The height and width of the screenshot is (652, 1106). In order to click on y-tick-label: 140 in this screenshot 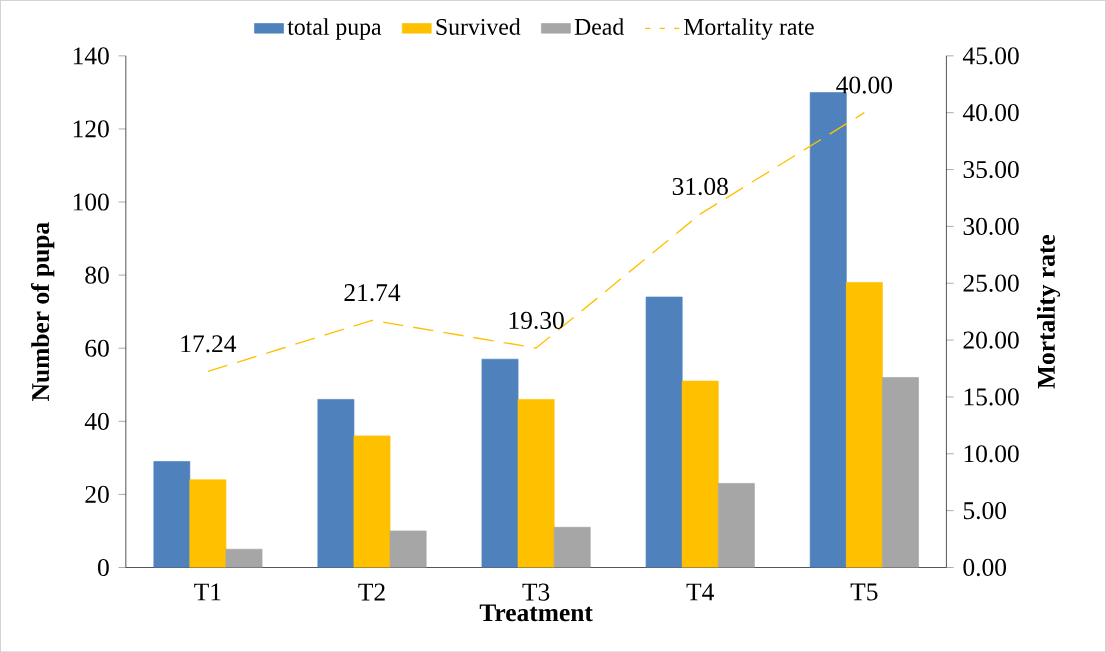, I will do `click(91, 56)`.